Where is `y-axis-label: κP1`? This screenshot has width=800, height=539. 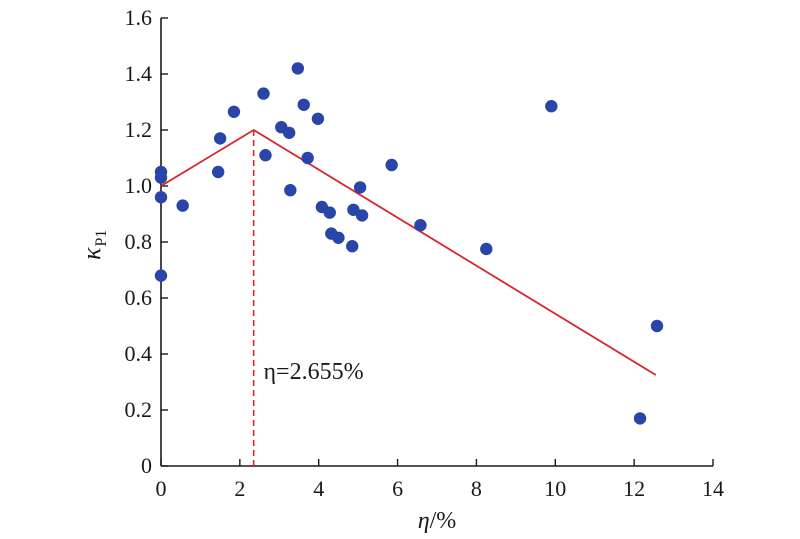 y-axis-label: κP1 is located at coordinates (93, 245).